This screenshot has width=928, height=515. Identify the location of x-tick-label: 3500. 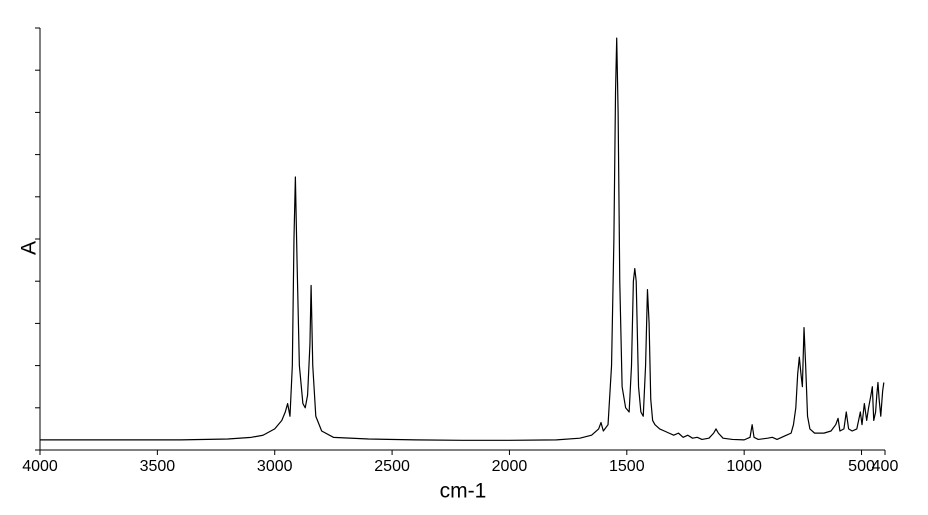
(158, 466).